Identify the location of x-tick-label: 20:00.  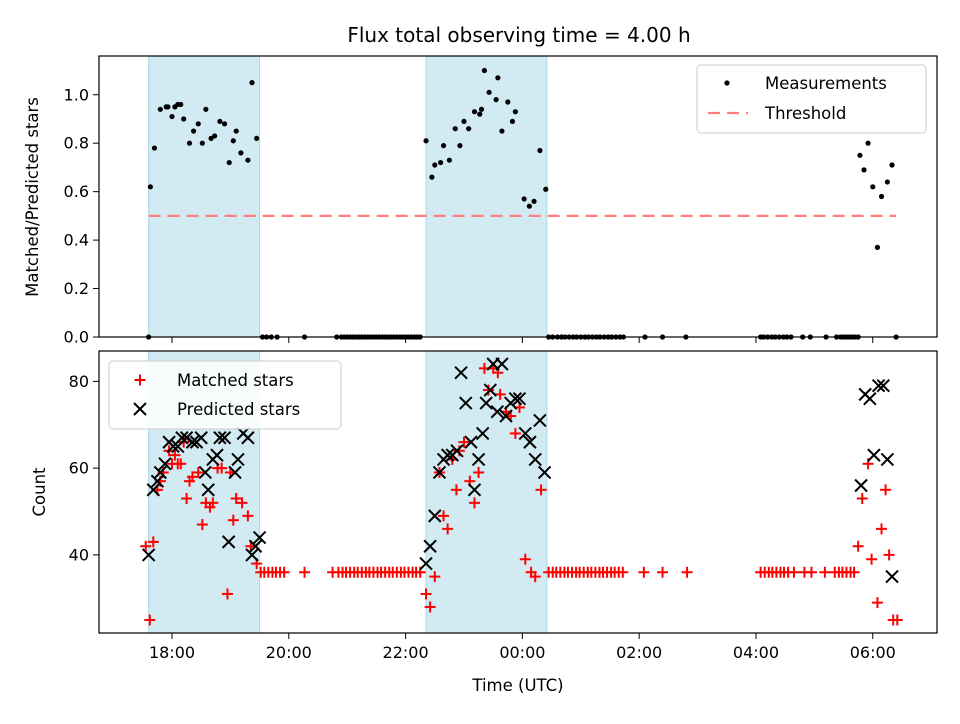
(289, 652).